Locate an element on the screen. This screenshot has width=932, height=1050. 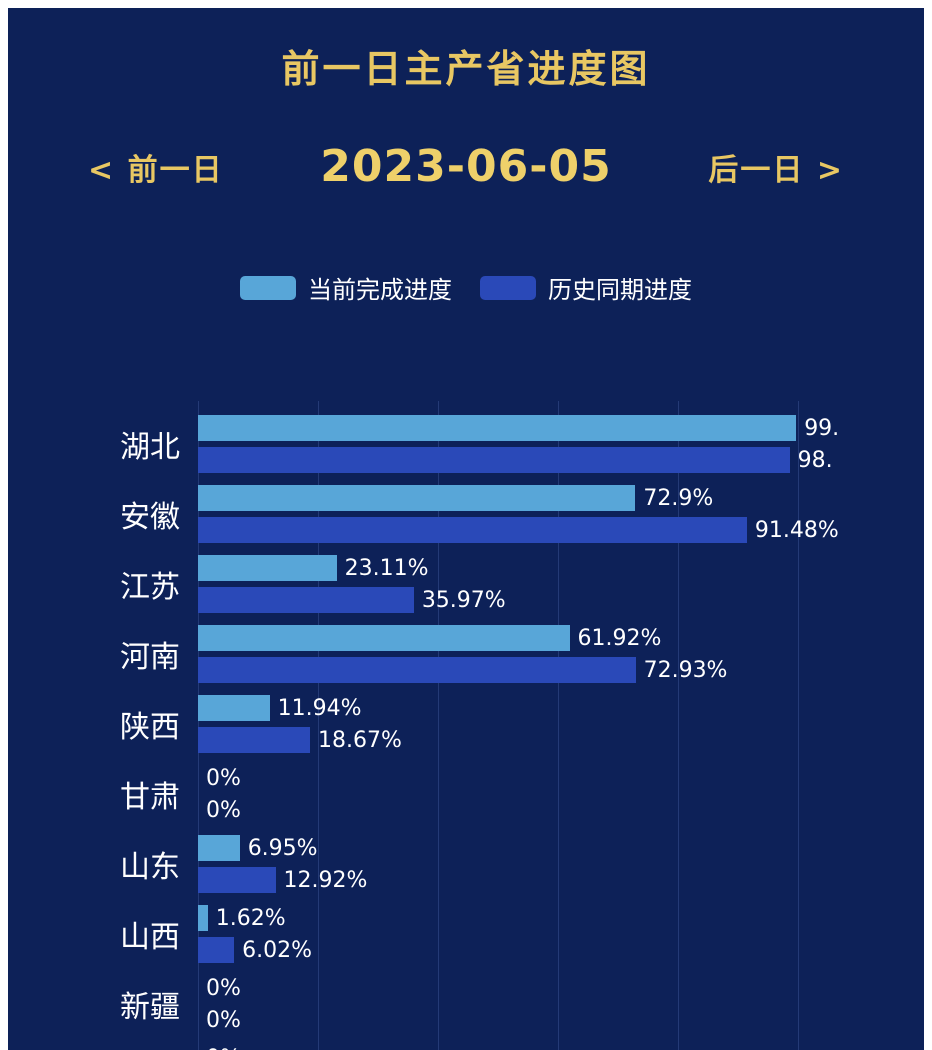
category-label: 新疆 is located at coordinates (150, 1007).